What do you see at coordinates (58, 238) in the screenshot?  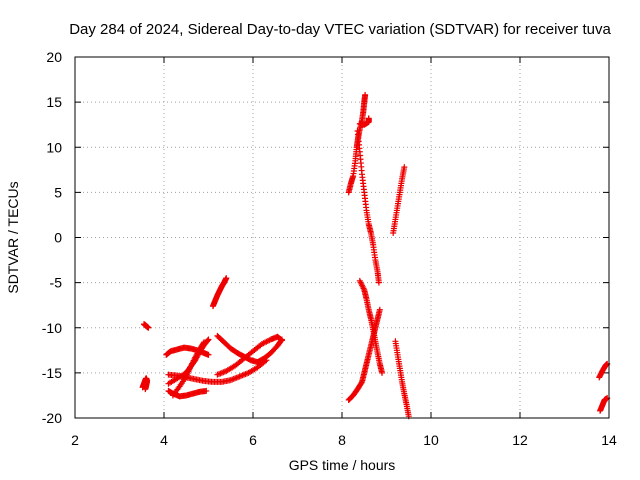 I see `y-tick-label: 0` at bounding box center [58, 238].